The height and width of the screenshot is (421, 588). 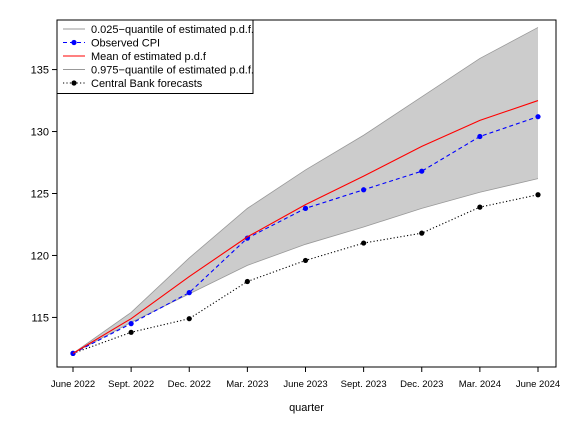 What do you see at coordinates (40, 133) in the screenshot?
I see `y-tick-label: 130` at bounding box center [40, 133].